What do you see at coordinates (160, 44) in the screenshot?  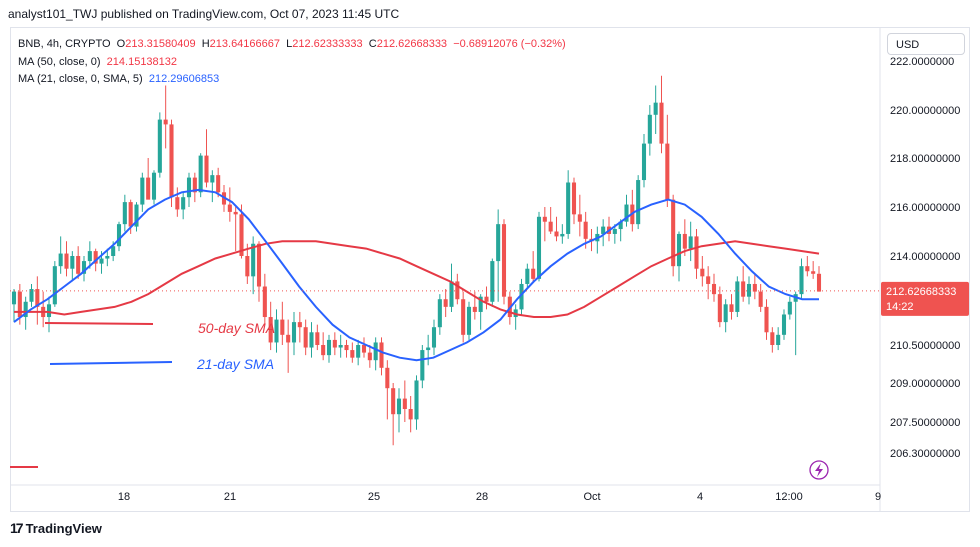 I see `open-value: 213.31580409` at bounding box center [160, 44].